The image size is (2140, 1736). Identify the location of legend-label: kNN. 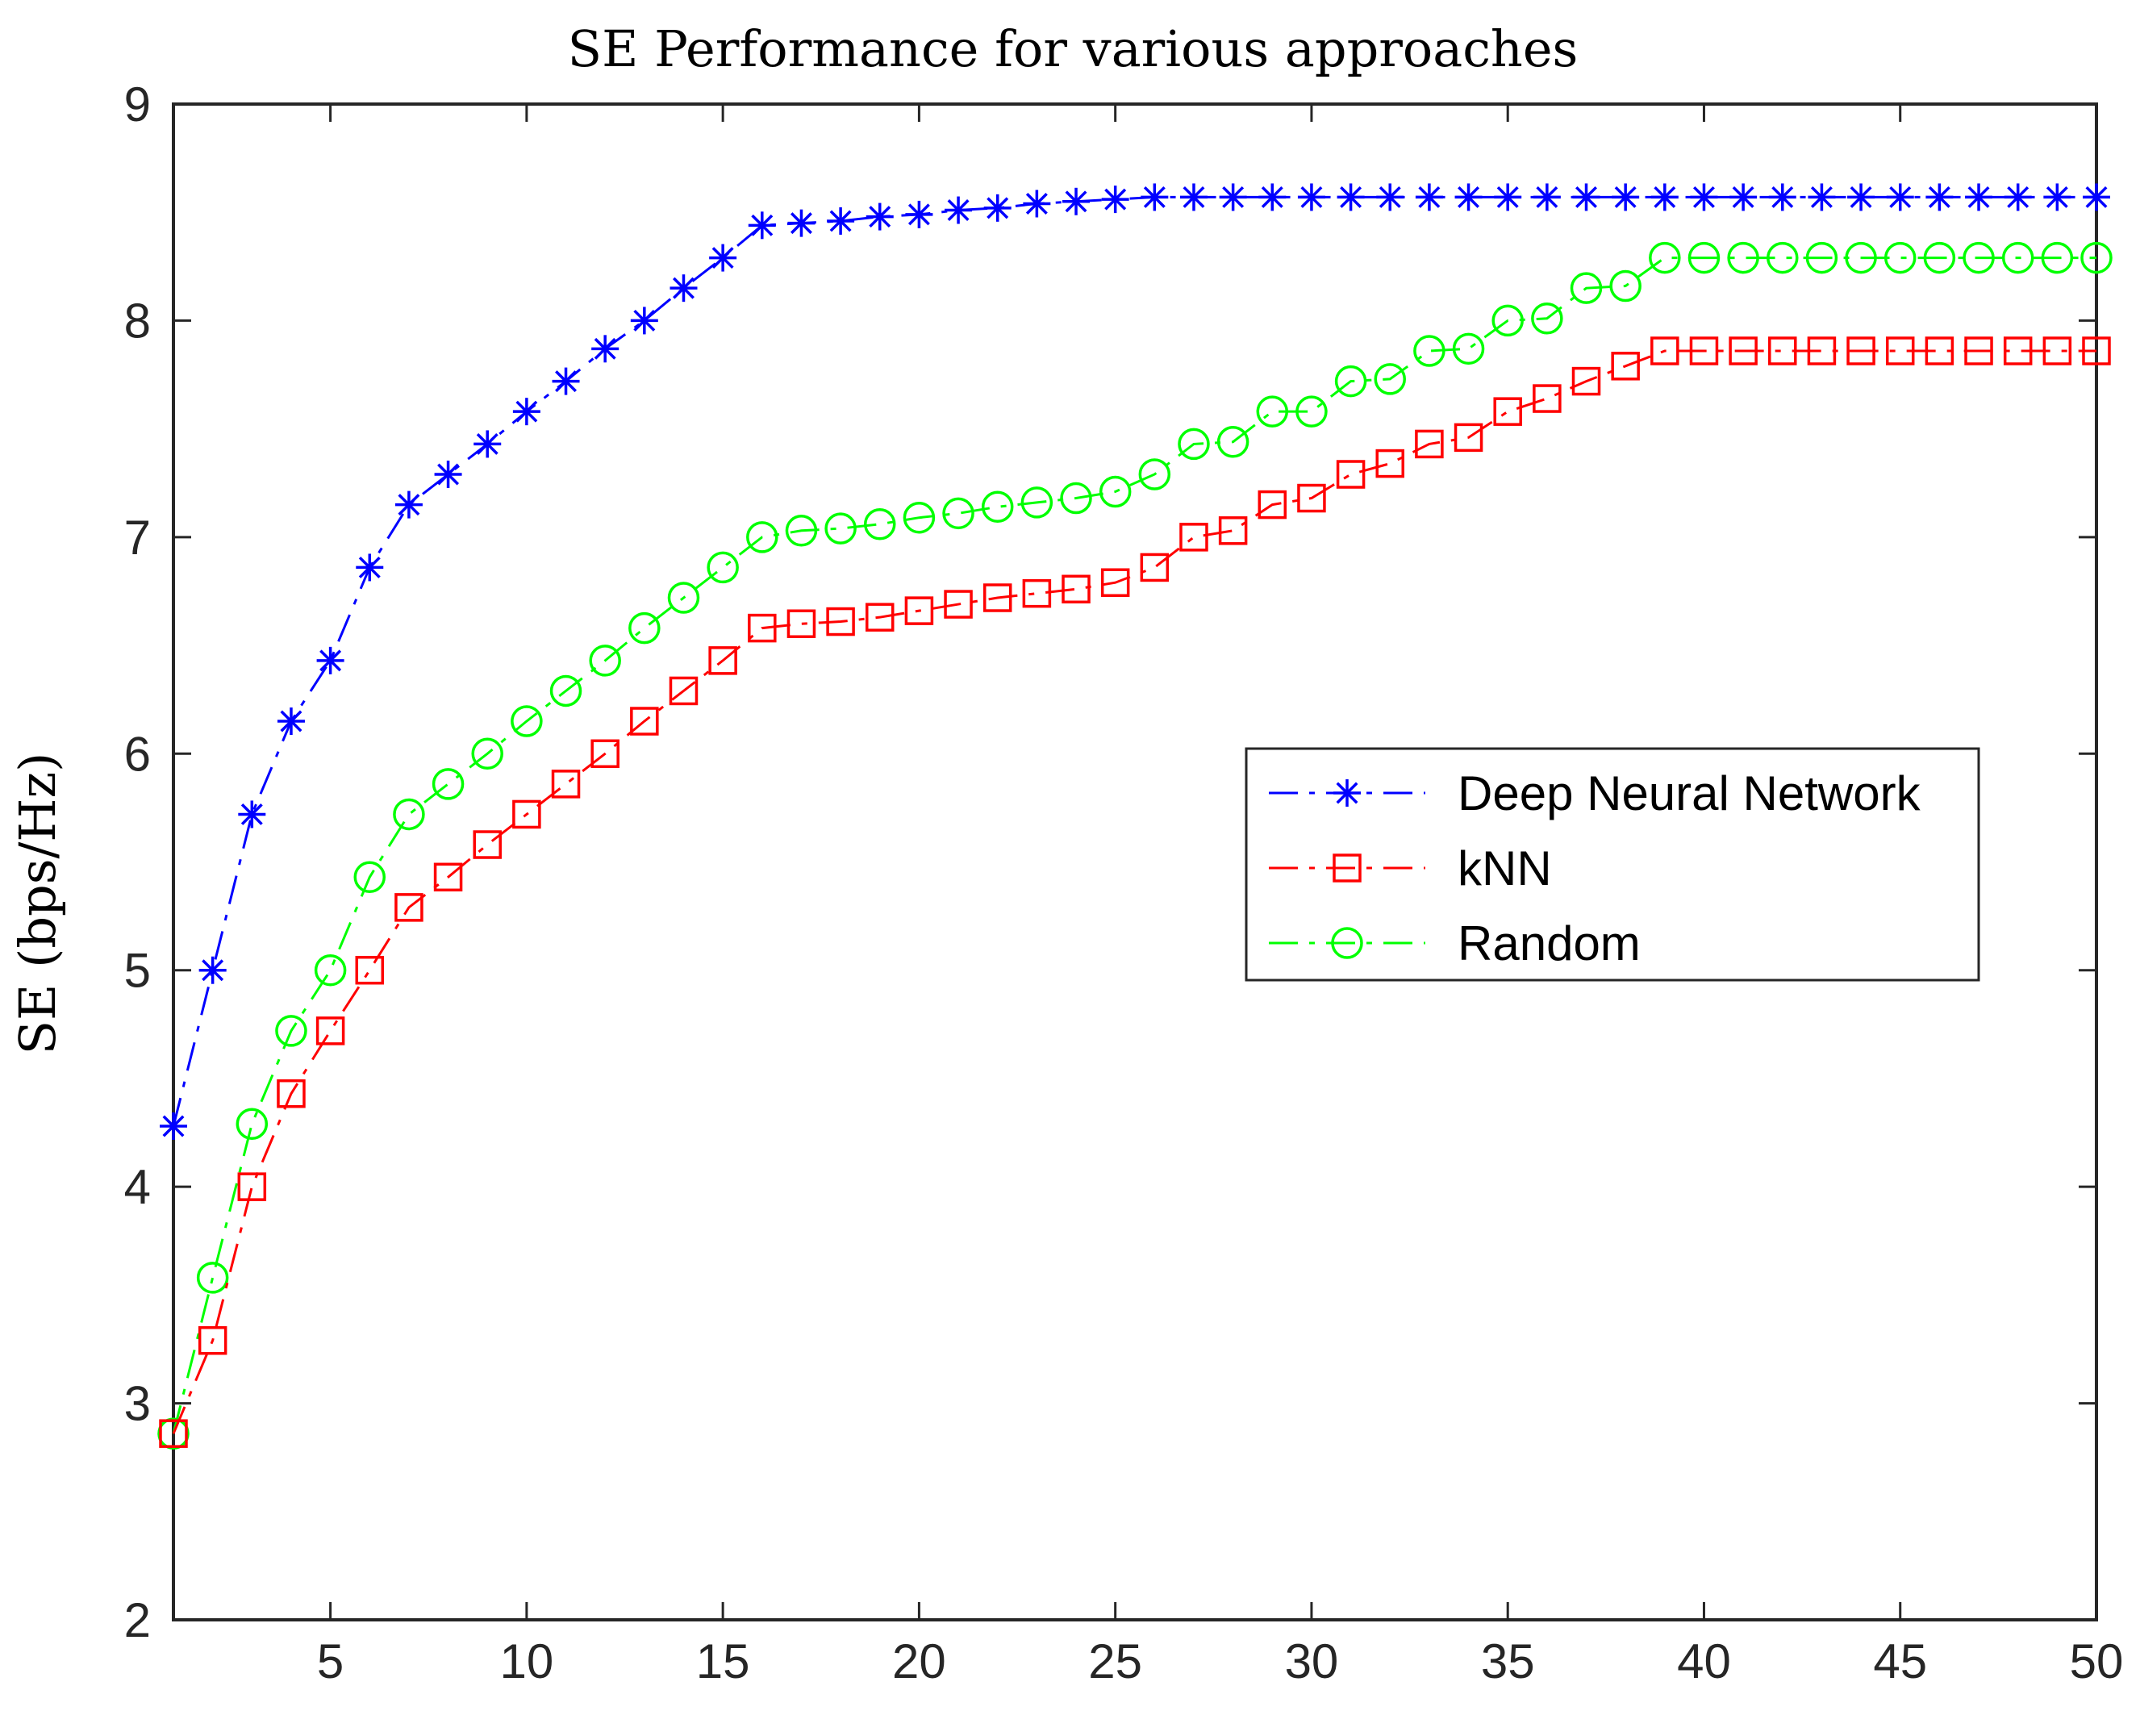
(1505, 868).